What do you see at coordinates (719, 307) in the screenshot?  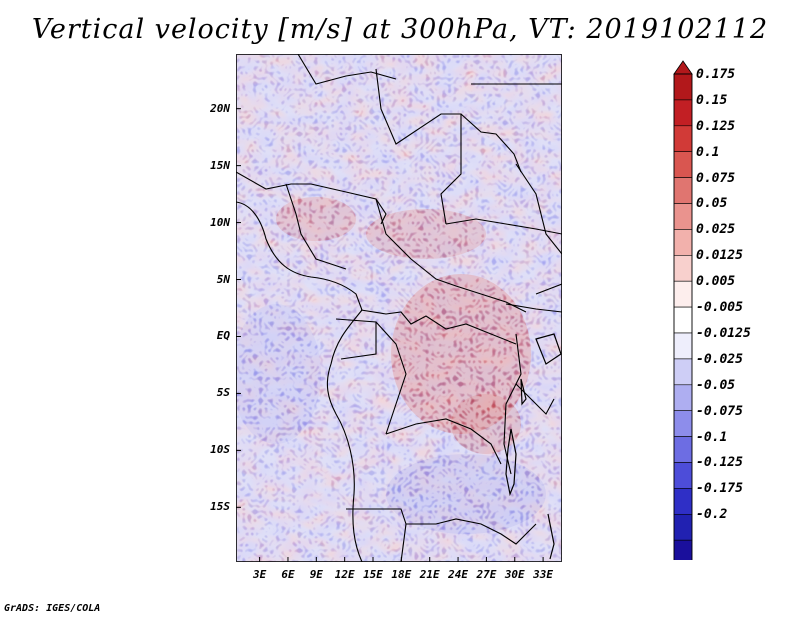 I see `colorbar-label: -0.005` at bounding box center [719, 307].